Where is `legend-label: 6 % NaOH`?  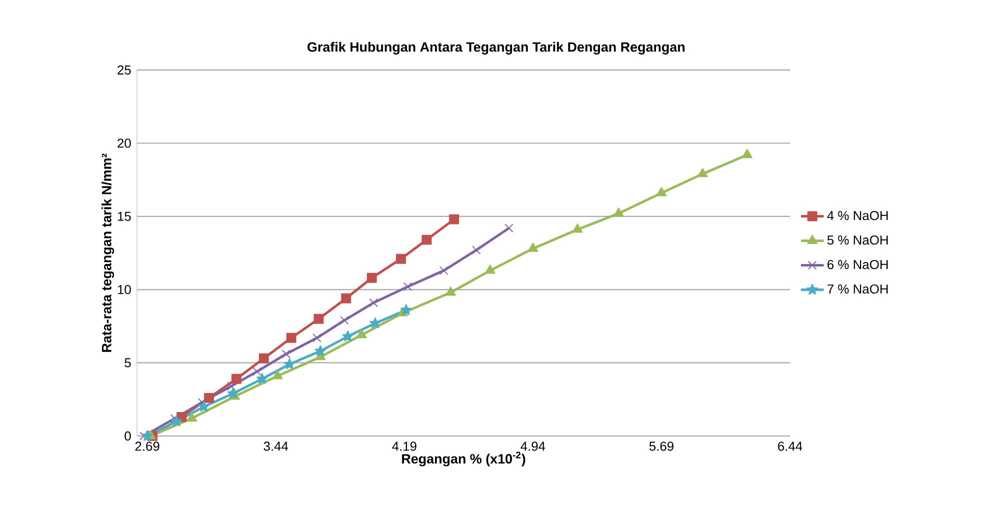
legend-label: 6 % NaOH is located at coordinates (858, 265).